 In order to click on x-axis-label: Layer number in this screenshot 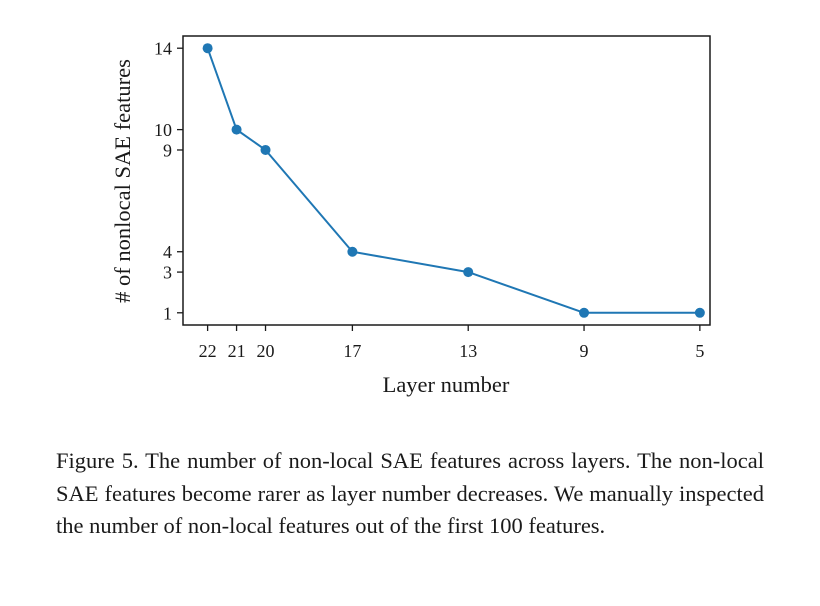, I will do `click(446, 384)`.